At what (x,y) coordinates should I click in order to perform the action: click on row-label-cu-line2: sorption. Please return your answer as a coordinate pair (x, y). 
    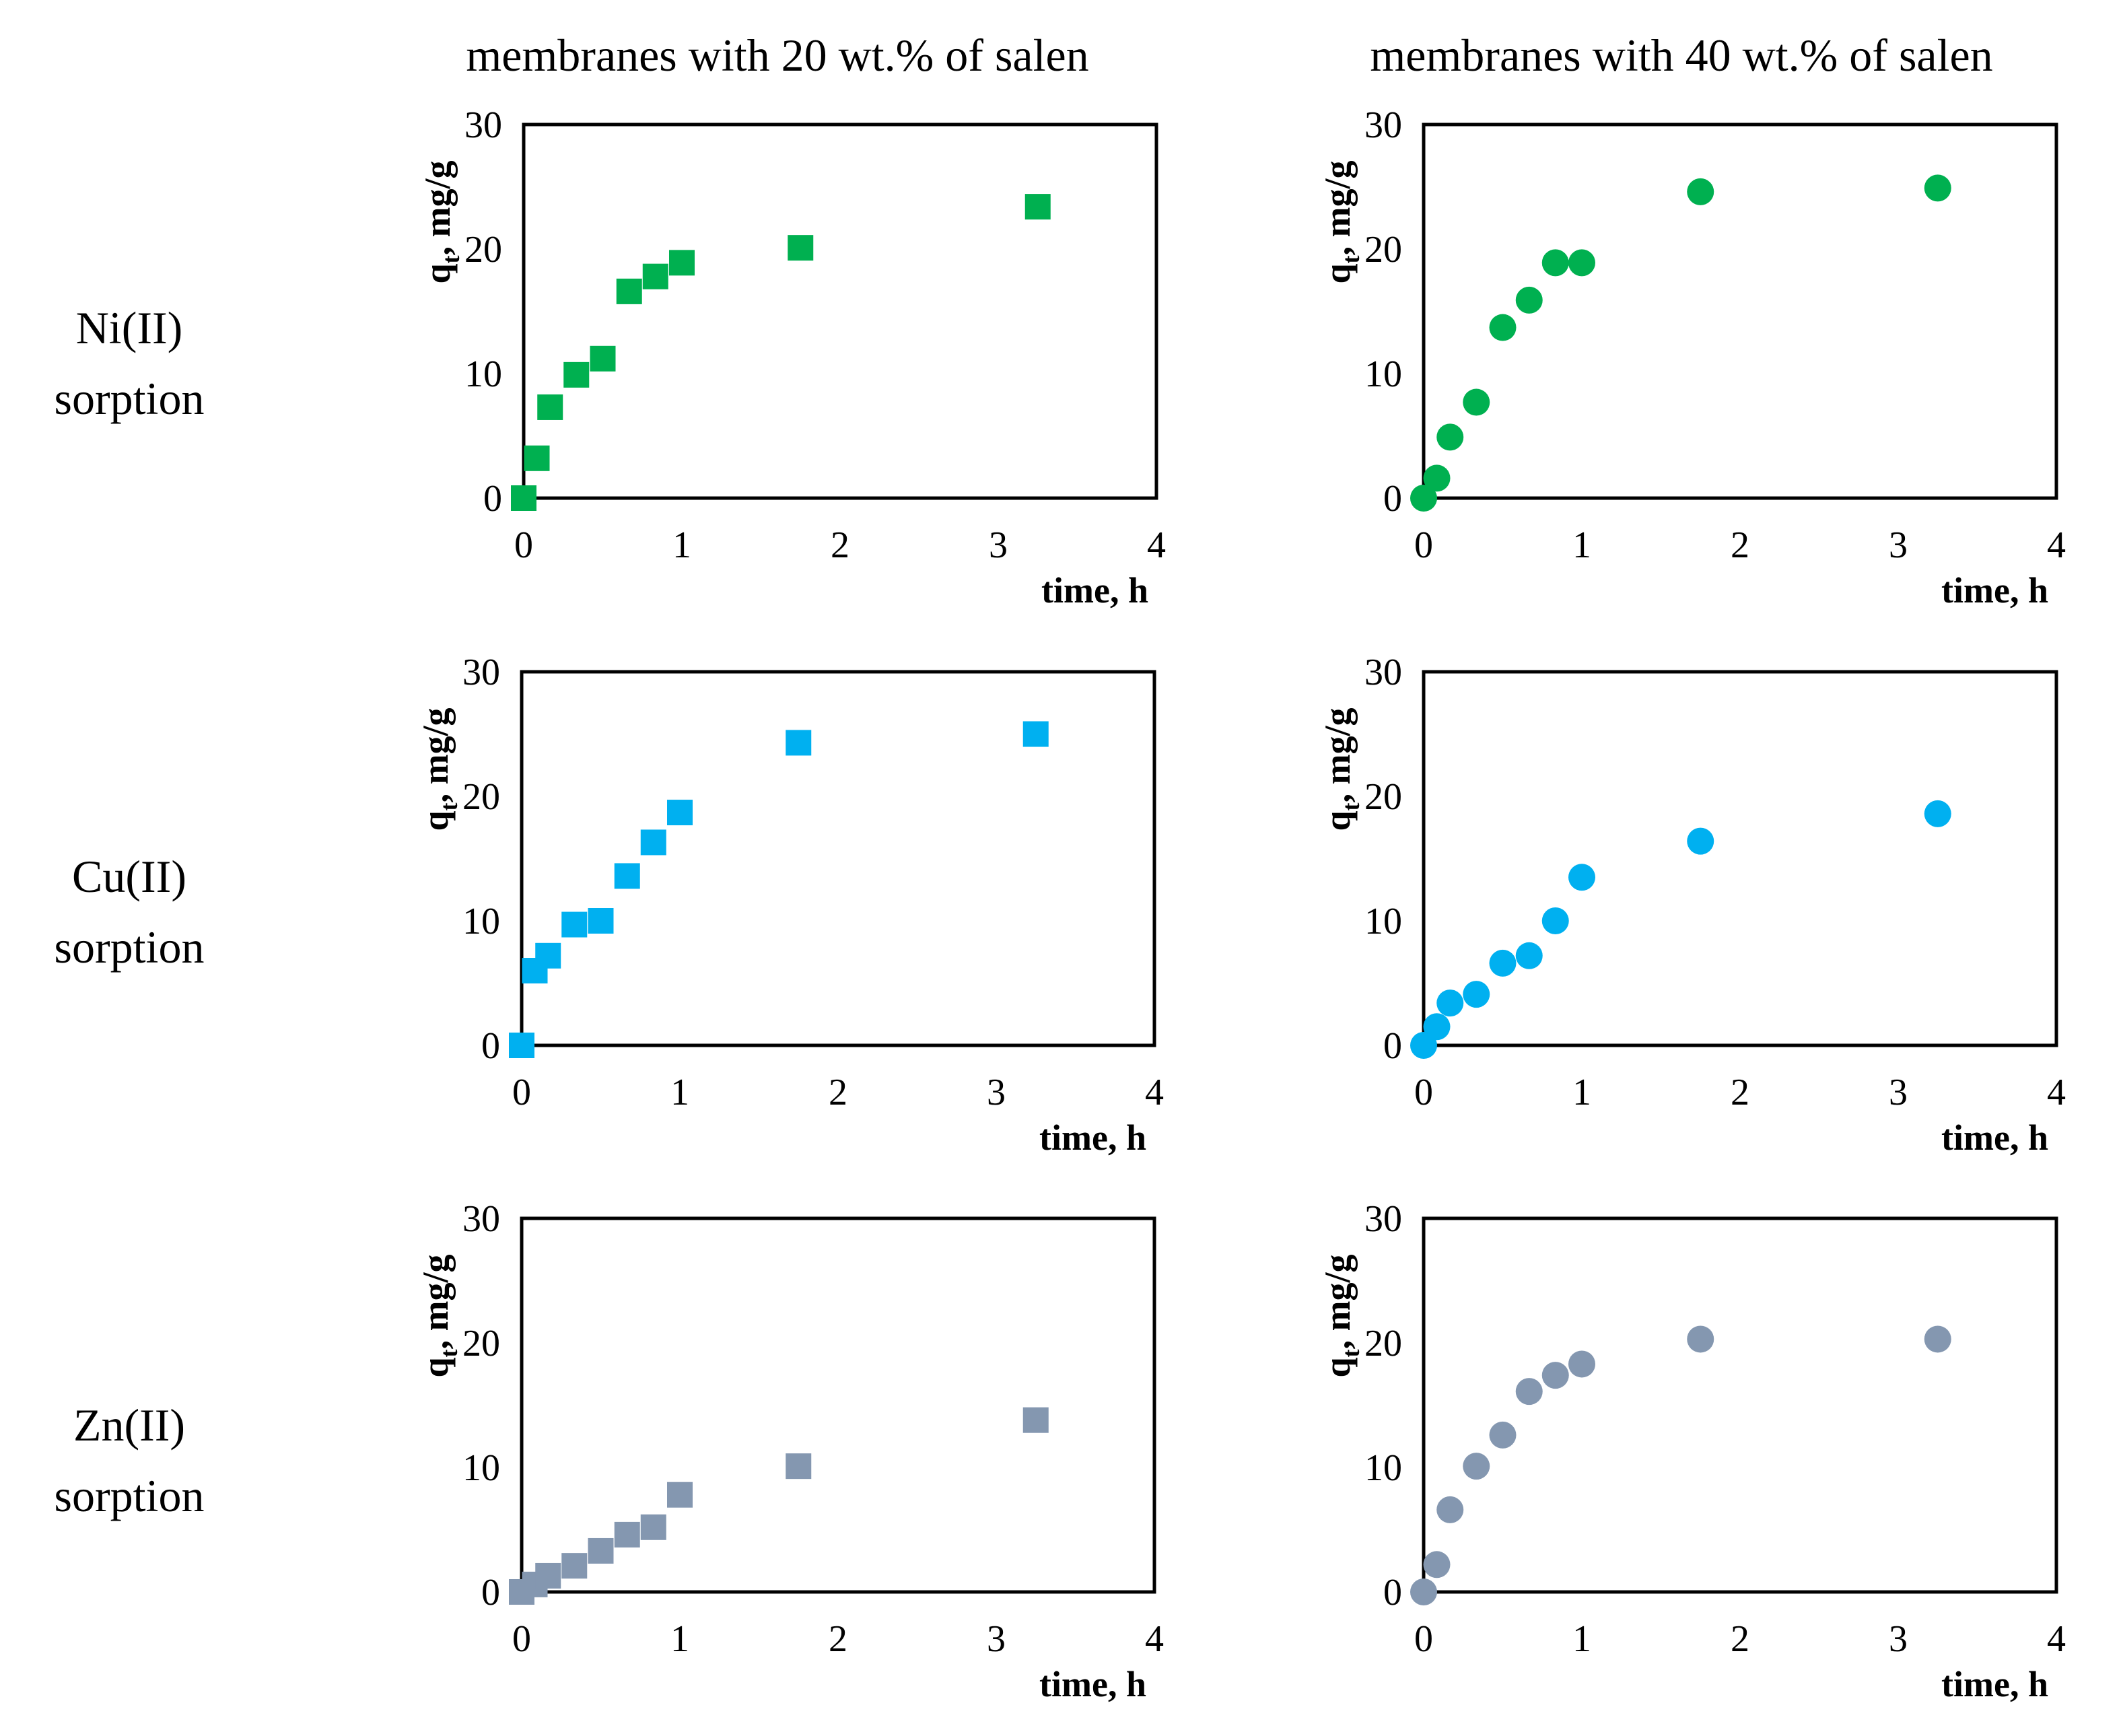
    Looking at the image, I should click on (130, 947).